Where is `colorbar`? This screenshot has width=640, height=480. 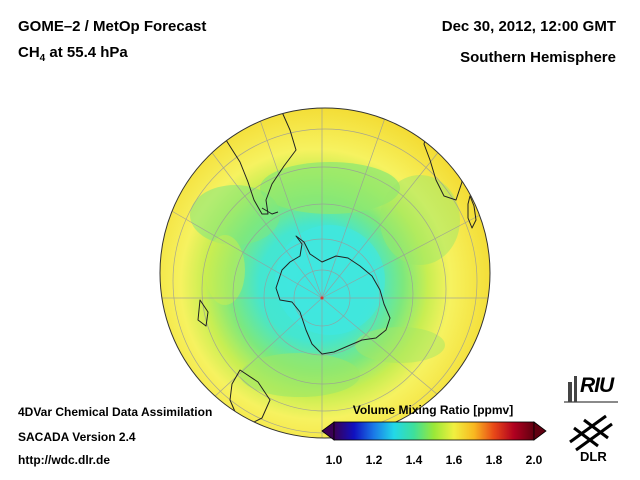
colorbar is located at coordinates (434, 431).